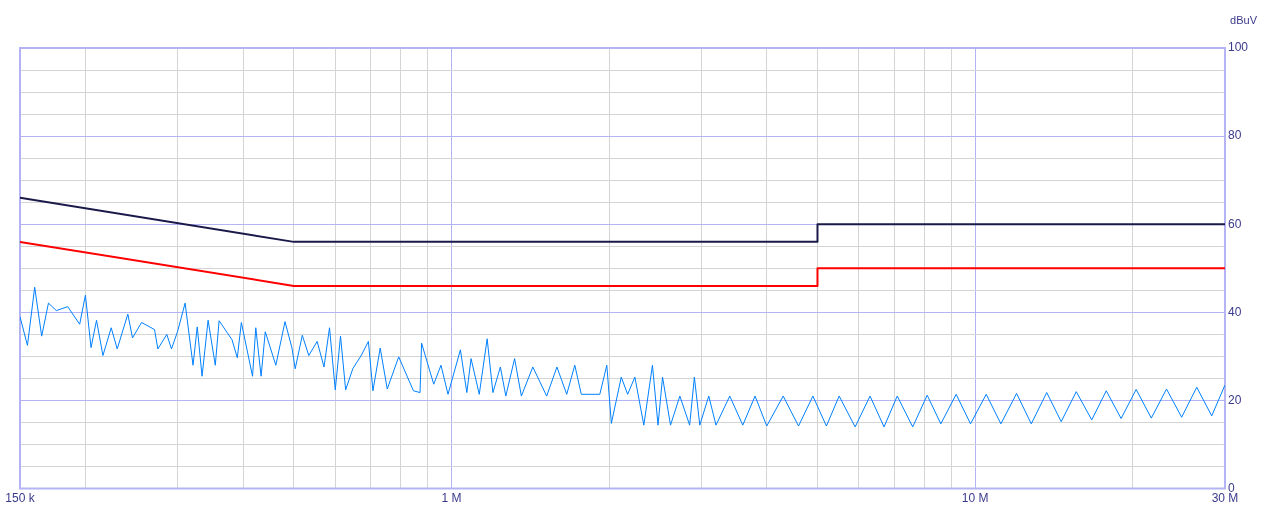  Describe the element at coordinates (1234, 311) in the screenshot. I see `y-tick-label: 40` at that location.